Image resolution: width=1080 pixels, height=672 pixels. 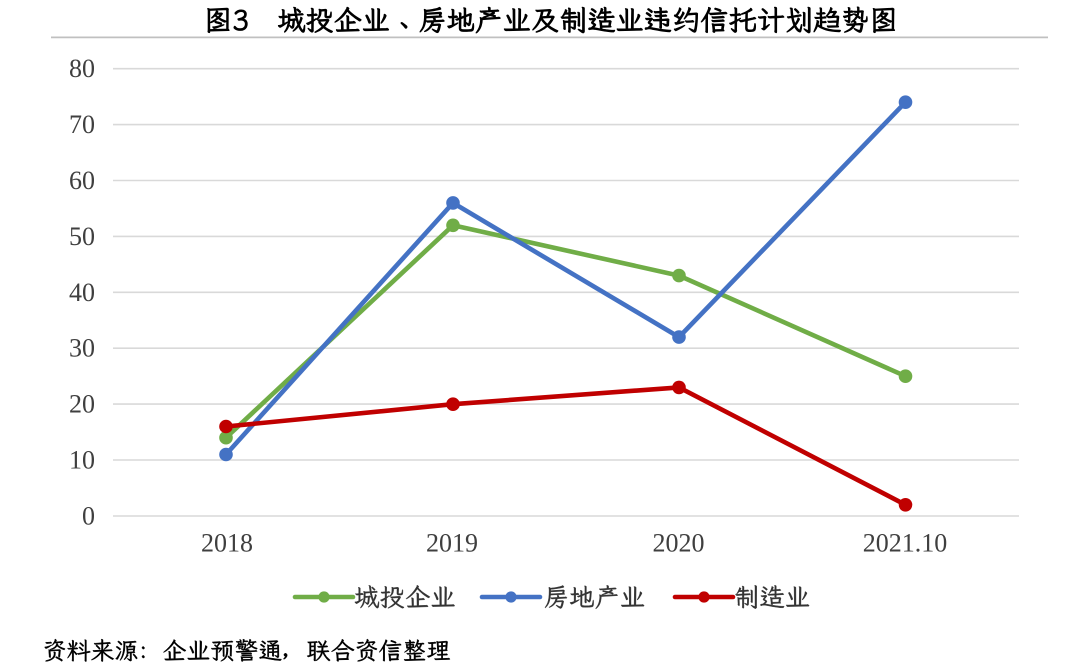 I want to click on svg-text: 80, so click(x=82, y=68).